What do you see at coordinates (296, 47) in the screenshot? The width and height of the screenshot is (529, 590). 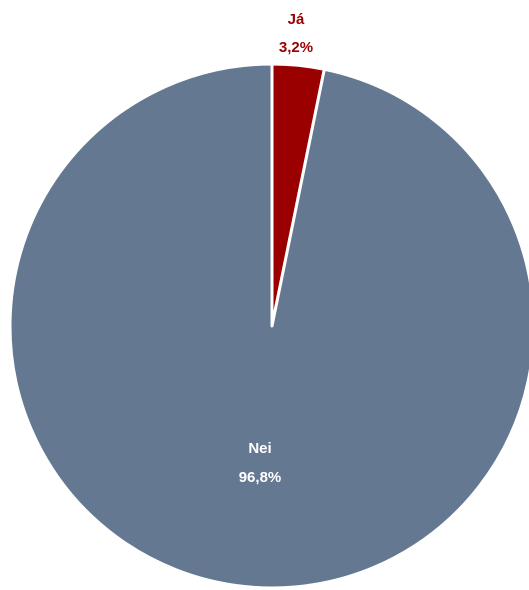 I see `slice-label-ja-value: 3,2%` at bounding box center [296, 47].